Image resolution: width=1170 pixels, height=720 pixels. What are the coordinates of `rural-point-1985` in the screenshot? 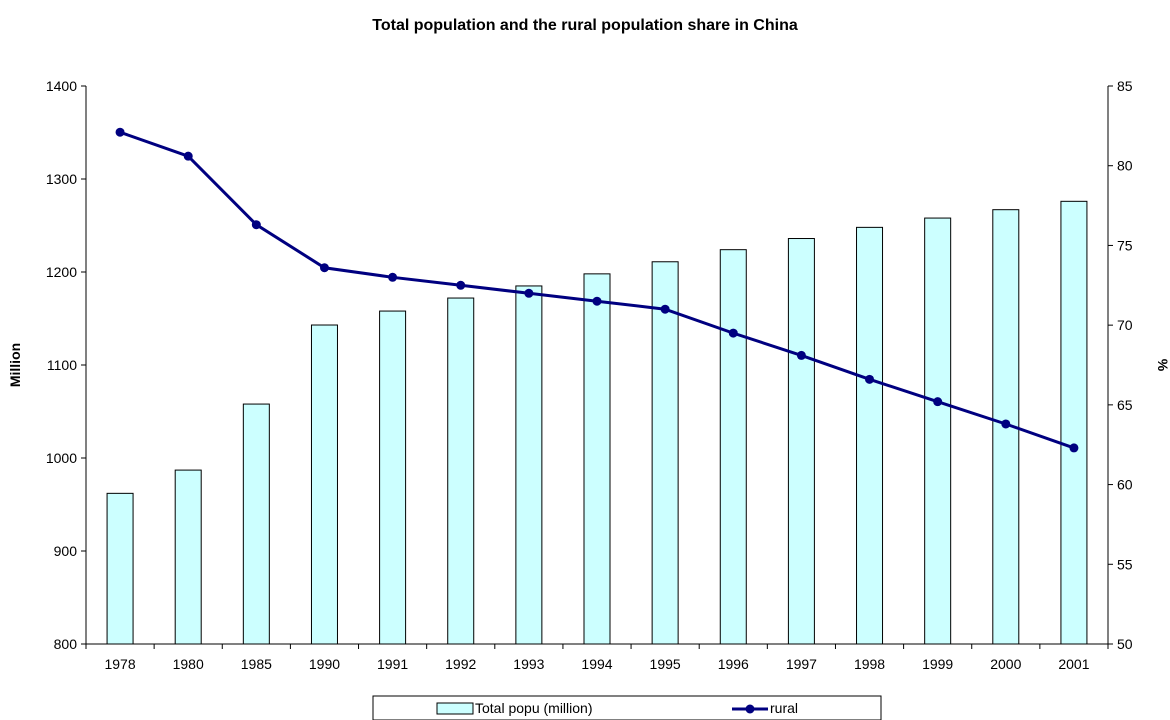 It's located at (256, 225).